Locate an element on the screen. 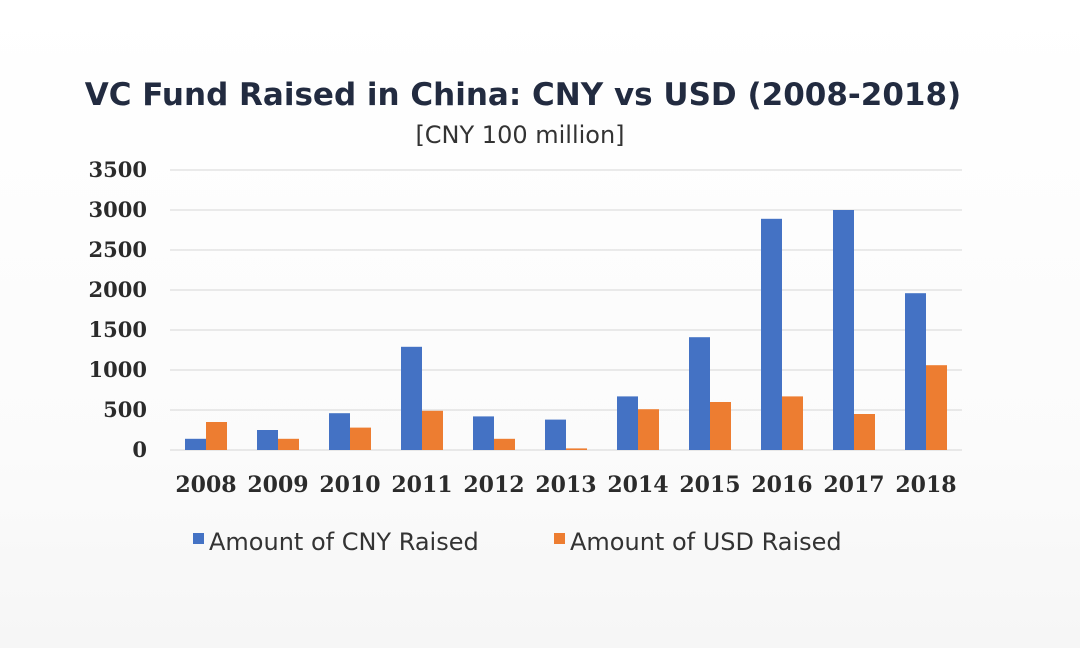  bar-cny-2016 is located at coordinates (771, 334).